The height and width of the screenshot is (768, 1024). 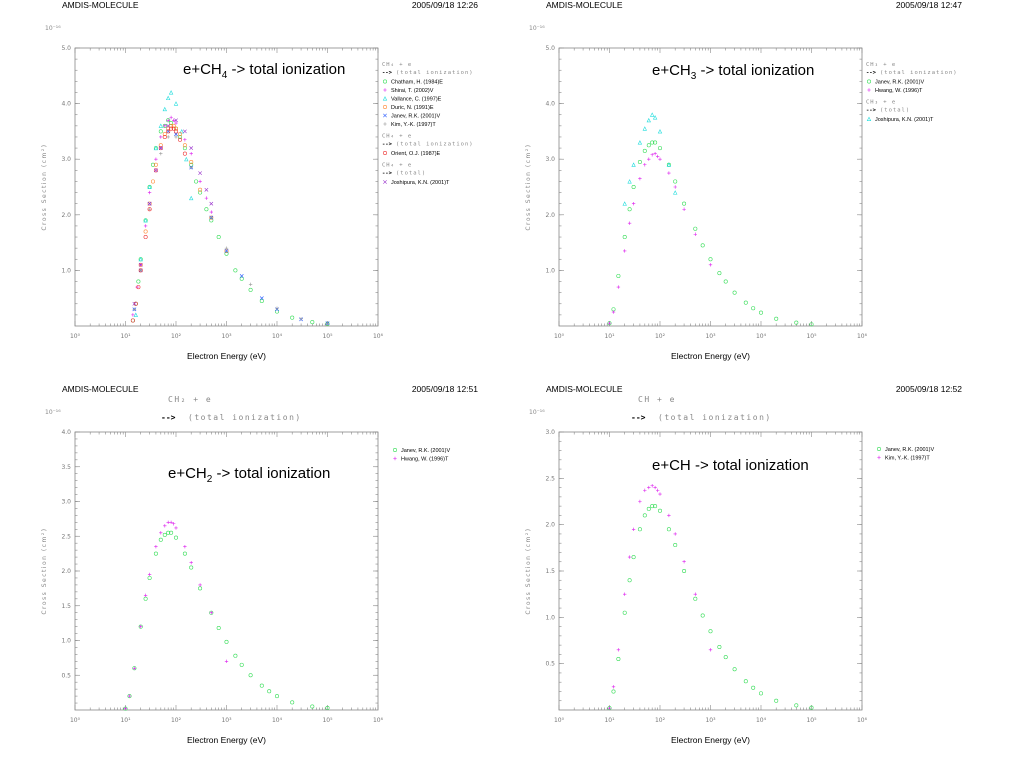 I want to click on reaction-title: e+CH4 -> total ionization, so click(x=264, y=71).